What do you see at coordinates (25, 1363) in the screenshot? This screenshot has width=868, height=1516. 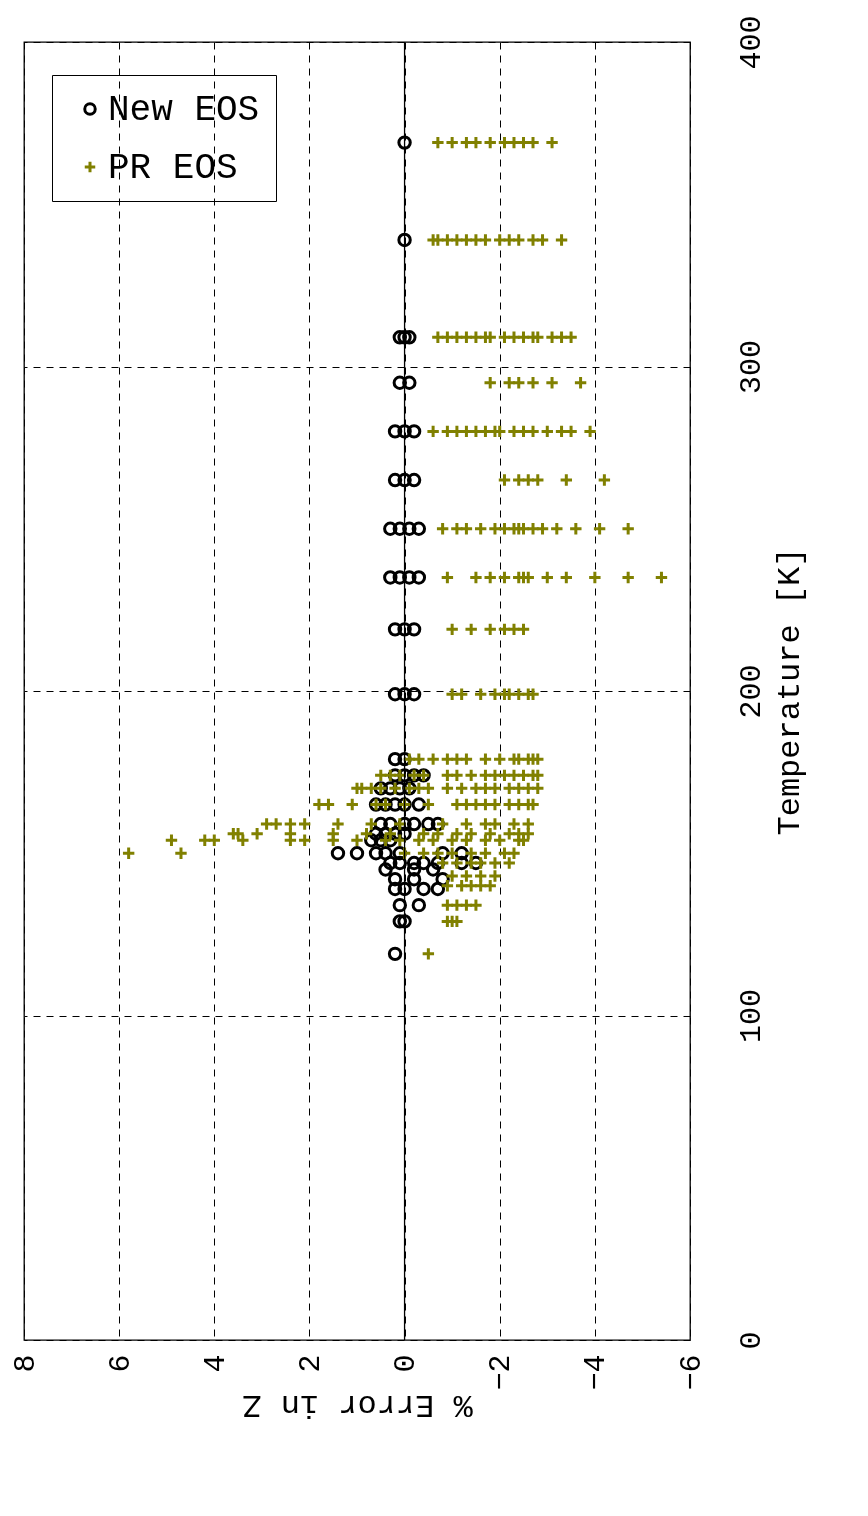 I see `x-tick-label: 8` at bounding box center [25, 1363].